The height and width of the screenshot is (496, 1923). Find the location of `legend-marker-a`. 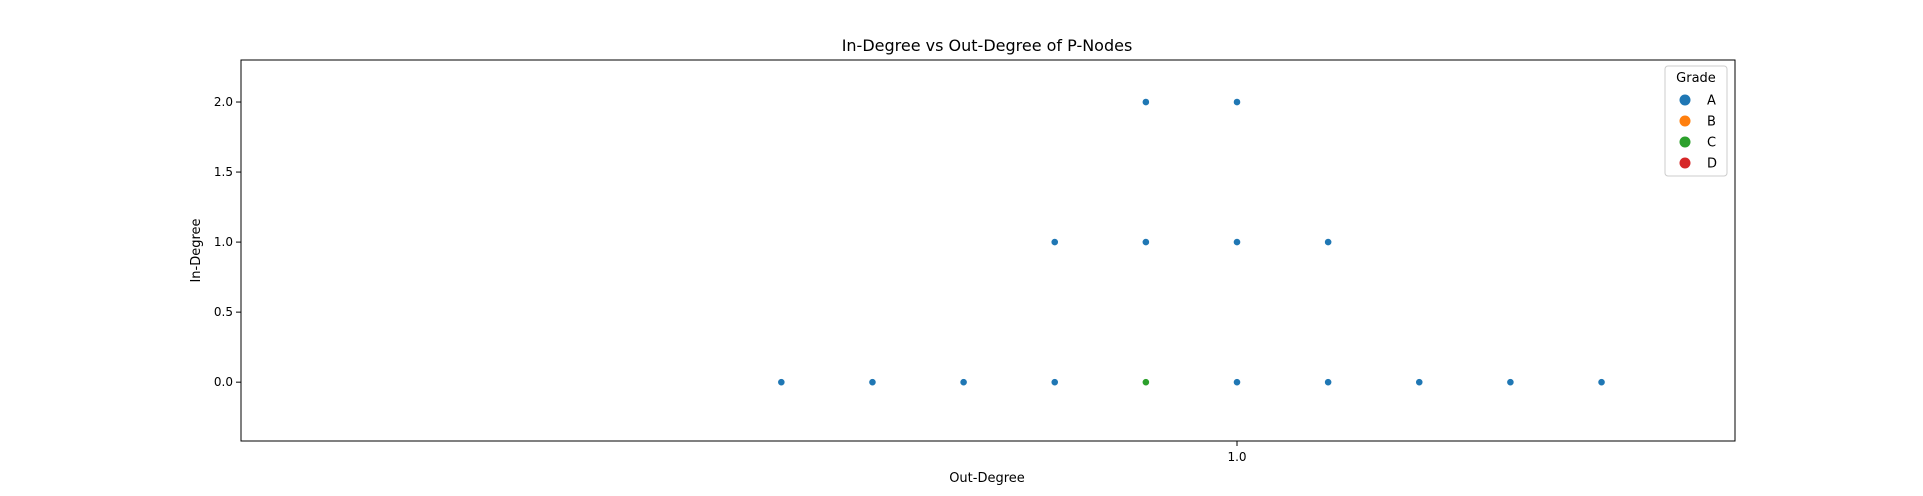

legend-marker-a is located at coordinates (1685, 100).